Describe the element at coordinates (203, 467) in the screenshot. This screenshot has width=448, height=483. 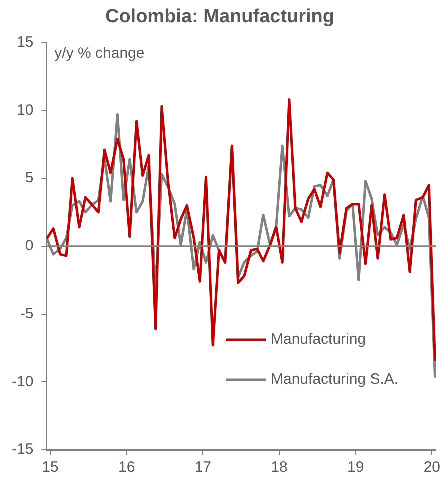
I see `x-tick-label: 17` at that location.